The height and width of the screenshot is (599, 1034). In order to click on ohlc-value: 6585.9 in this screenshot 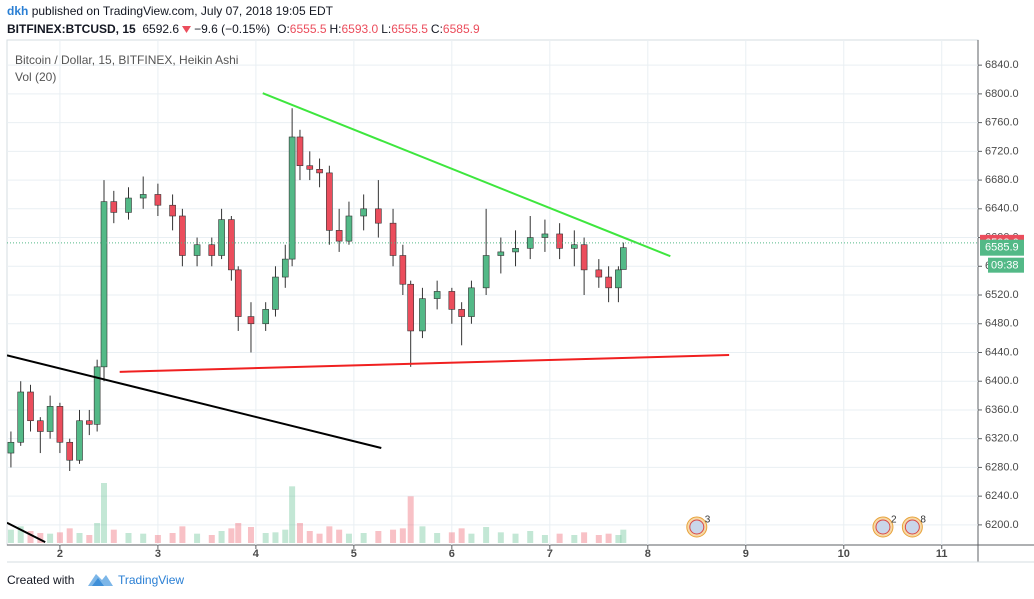, I will do `click(461, 29)`.